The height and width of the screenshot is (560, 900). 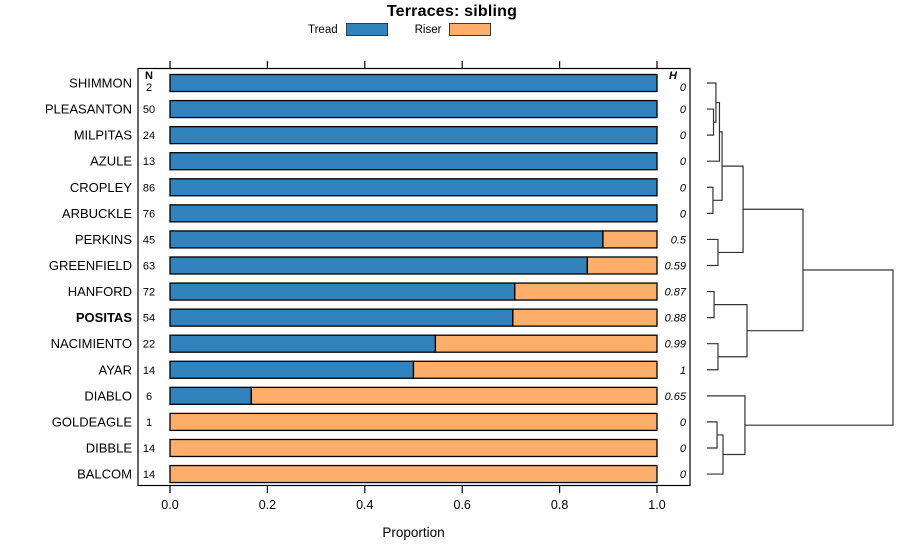 I want to click on legend-label-tread: Tread, so click(x=323, y=29).